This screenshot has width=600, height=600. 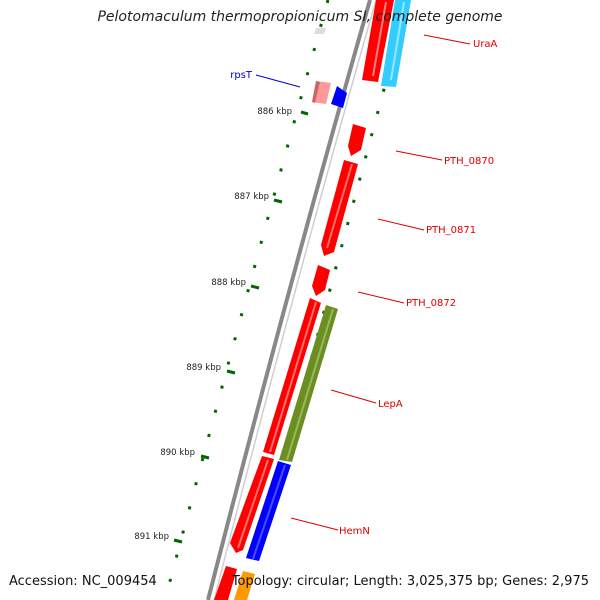 What do you see at coordinates (314, 524) in the screenshot?
I see `leader-hemn` at bounding box center [314, 524].